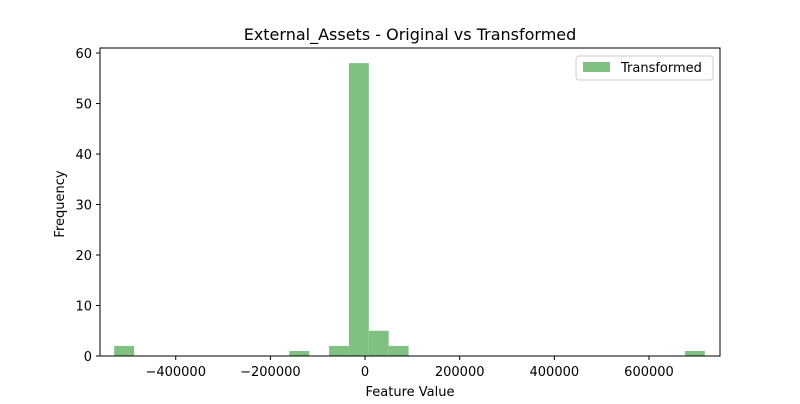 This screenshot has width=800, height=404. What do you see at coordinates (555, 372) in the screenshot?
I see `x-tick-label: 400000` at bounding box center [555, 372].